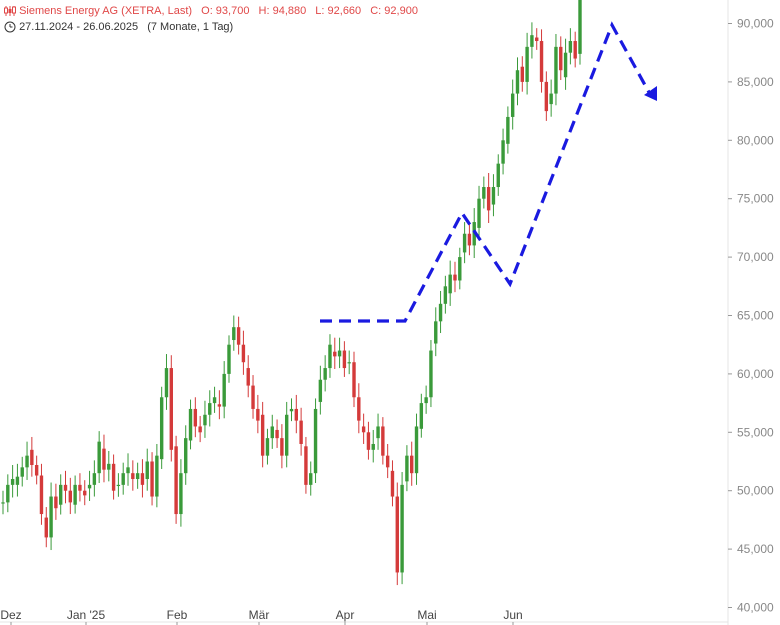 This screenshot has height=625, width=780. I want to click on date-range: 27.11.2024 - 26.06.2025, so click(79, 27).